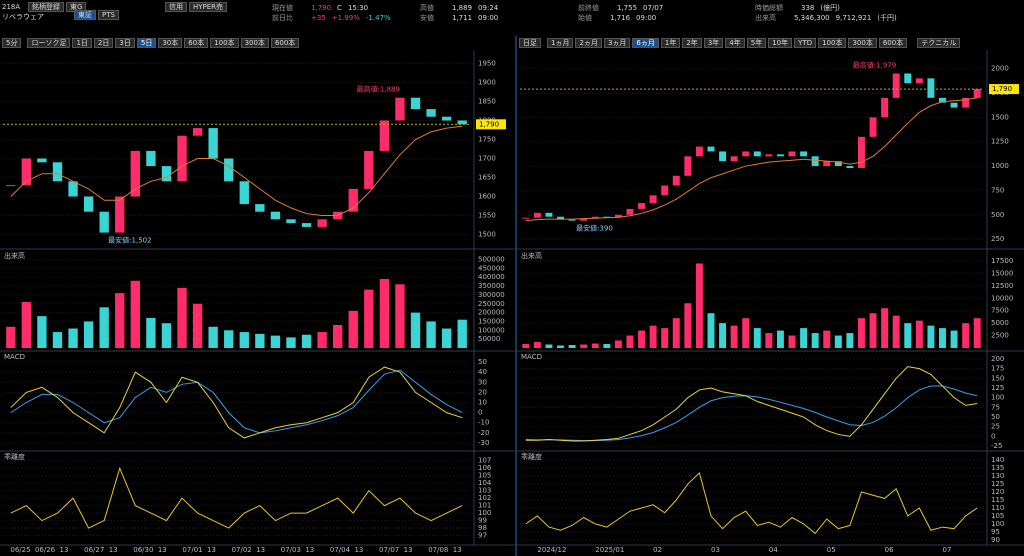  What do you see at coordinates (773, 550) in the screenshot?
I see `x-tick-label: 04` at bounding box center [773, 550].